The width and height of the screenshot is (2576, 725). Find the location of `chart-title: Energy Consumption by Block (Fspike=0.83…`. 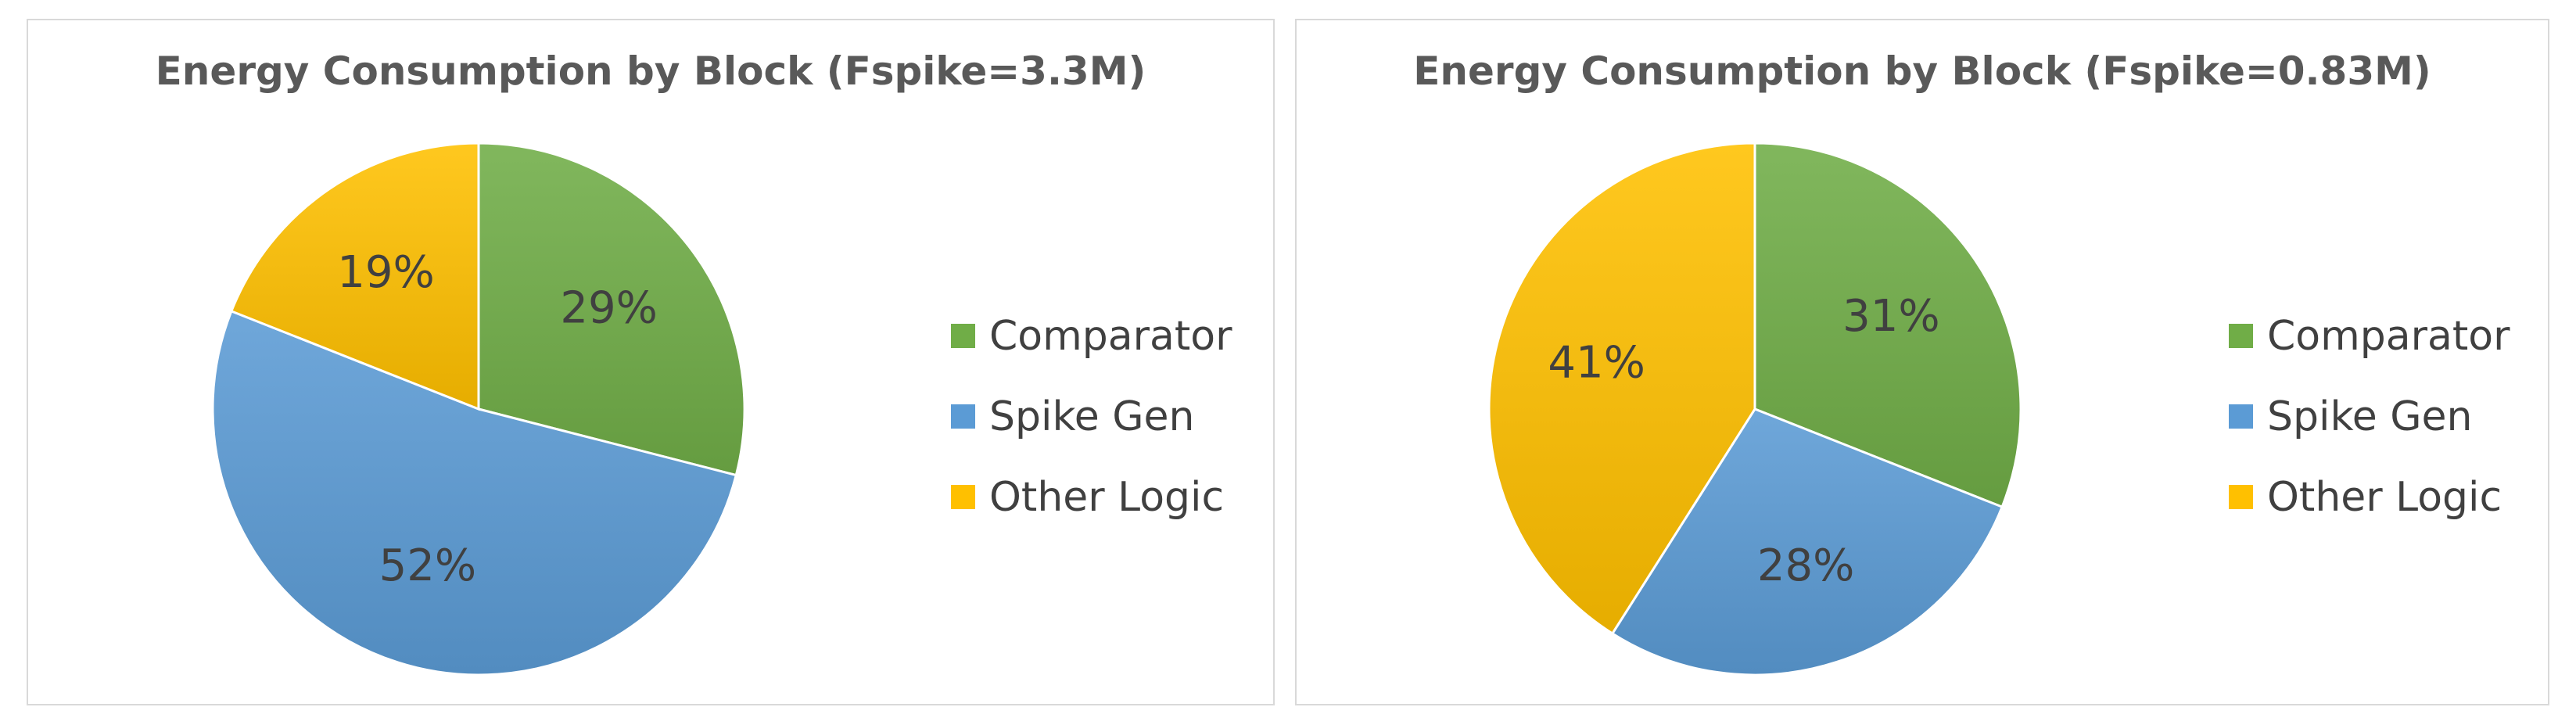

chart-title: Energy Consumption by Block (Fspike=0.83… is located at coordinates (1922, 71).